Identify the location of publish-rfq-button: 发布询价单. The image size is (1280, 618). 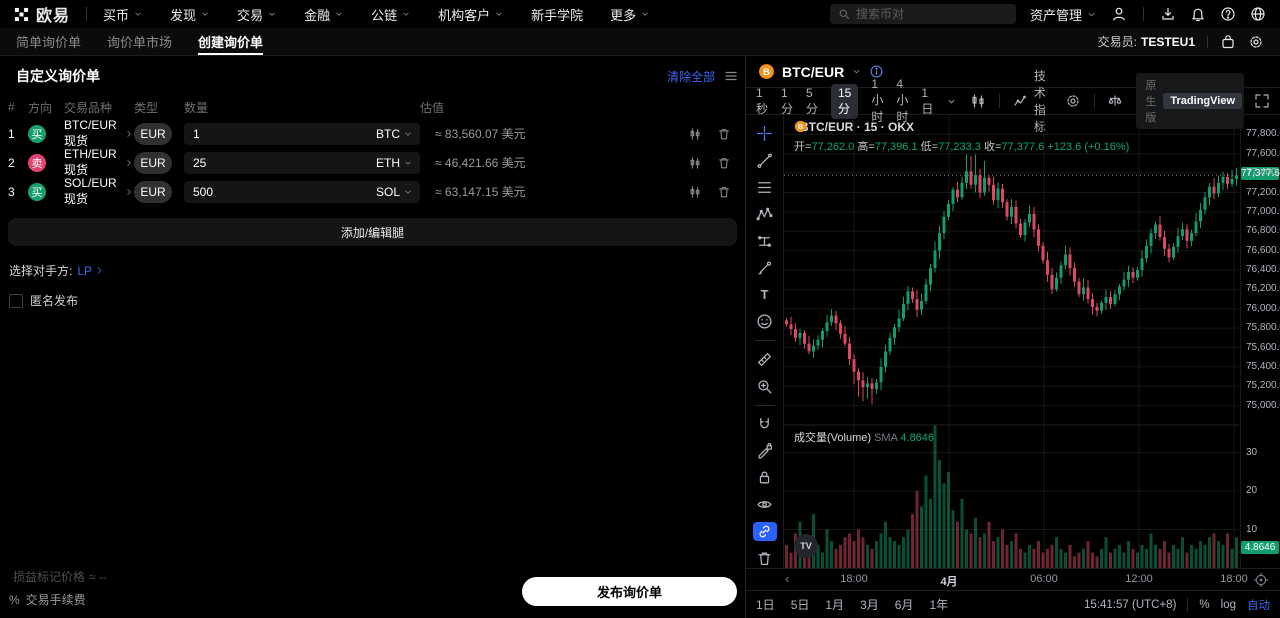
(629, 591).